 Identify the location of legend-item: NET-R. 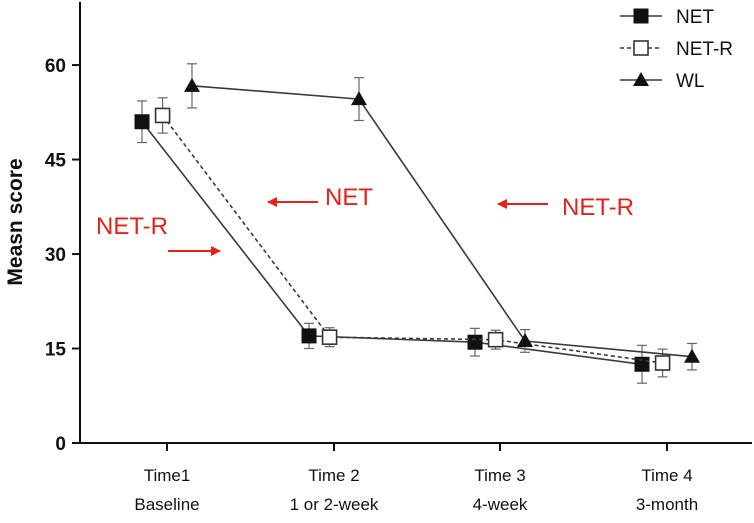
(676, 49).